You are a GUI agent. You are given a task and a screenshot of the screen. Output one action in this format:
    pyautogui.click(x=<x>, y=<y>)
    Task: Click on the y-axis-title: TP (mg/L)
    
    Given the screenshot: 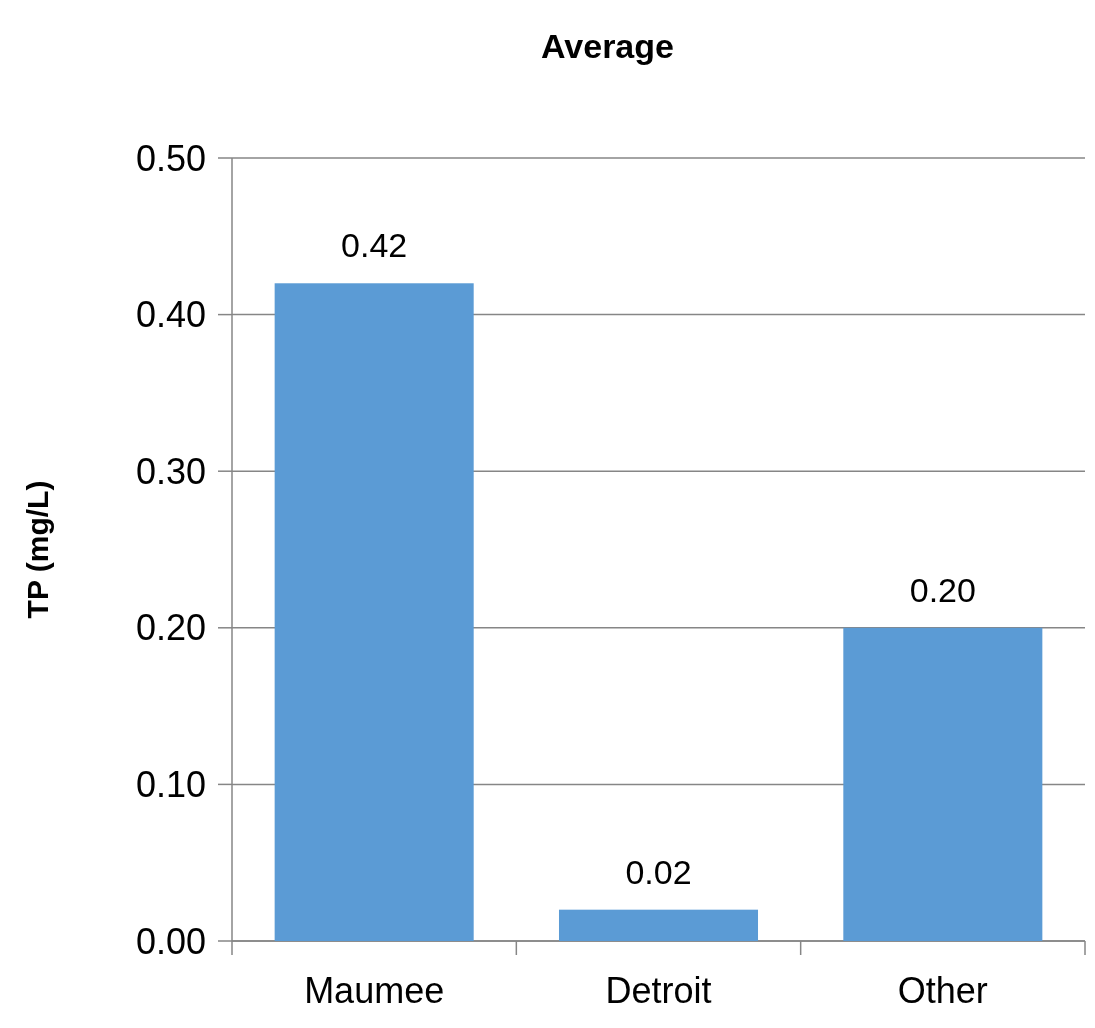 What is the action you would take?
    pyautogui.click(x=37, y=549)
    